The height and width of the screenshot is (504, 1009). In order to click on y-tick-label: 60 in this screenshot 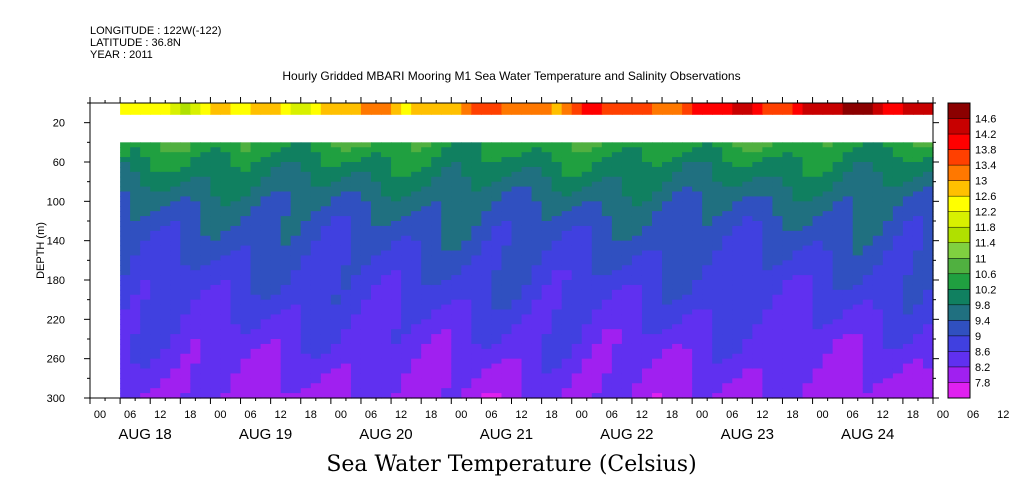, I will do `click(59, 163)`.